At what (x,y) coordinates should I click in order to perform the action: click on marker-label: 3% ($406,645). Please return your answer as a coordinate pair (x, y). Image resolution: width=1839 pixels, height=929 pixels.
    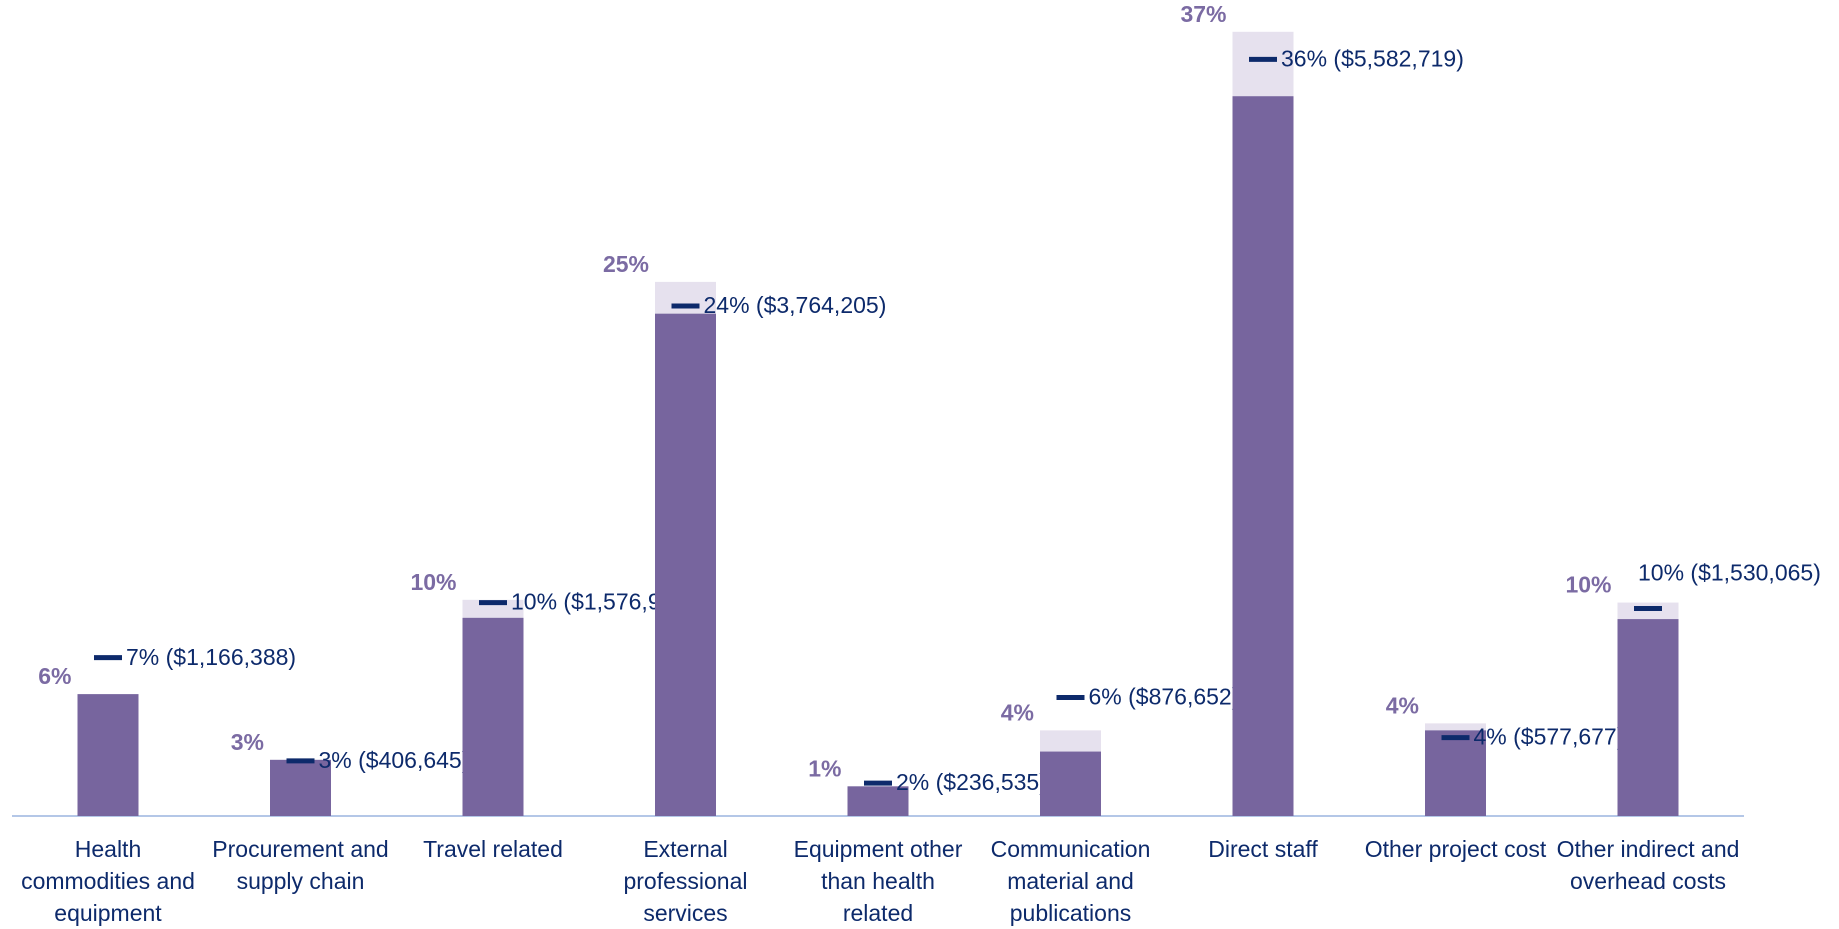
    Looking at the image, I should click on (394, 760).